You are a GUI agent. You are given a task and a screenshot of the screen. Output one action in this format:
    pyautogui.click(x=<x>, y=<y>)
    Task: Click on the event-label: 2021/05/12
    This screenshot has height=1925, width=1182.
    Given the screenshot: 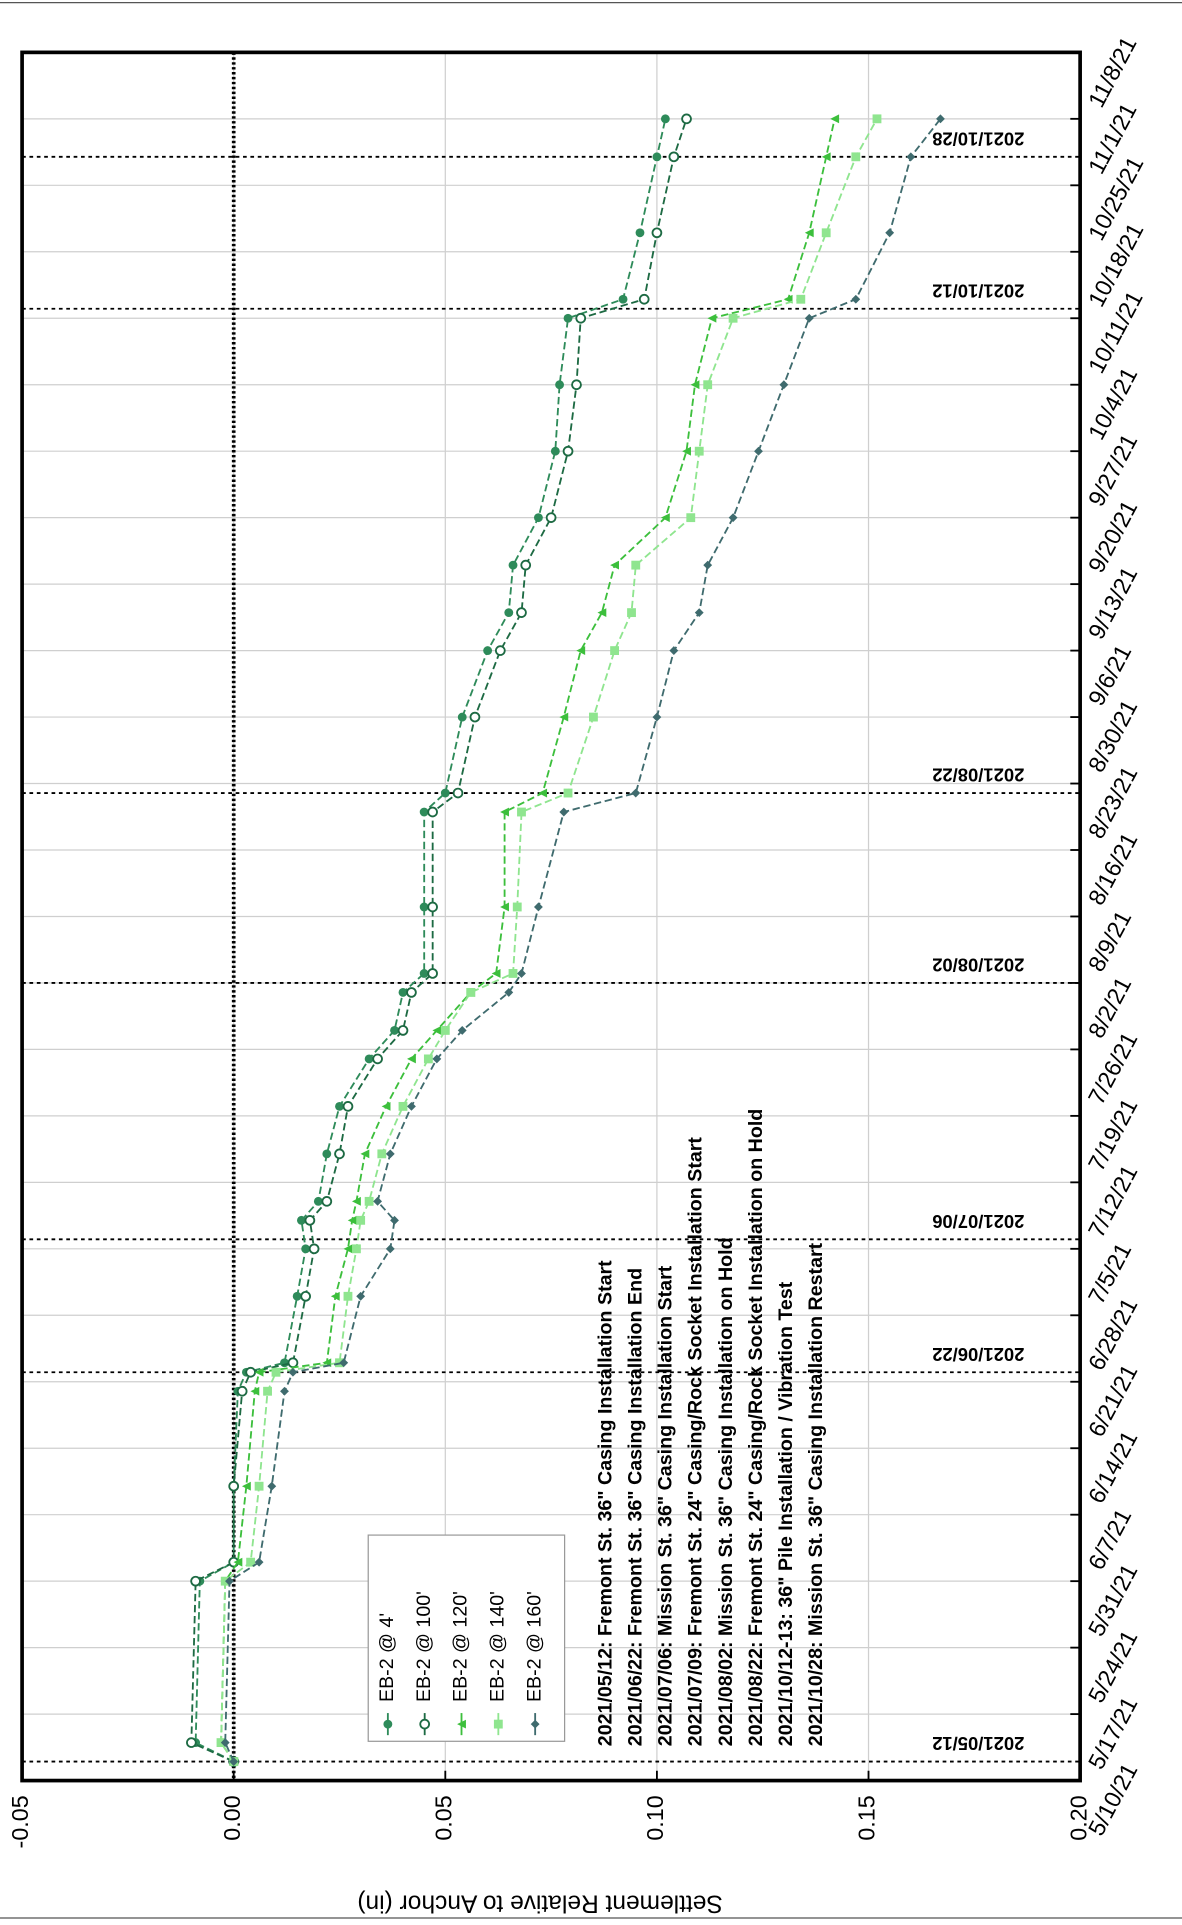 What is the action you would take?
    pyautogui.click(x=978, y=1743)
    